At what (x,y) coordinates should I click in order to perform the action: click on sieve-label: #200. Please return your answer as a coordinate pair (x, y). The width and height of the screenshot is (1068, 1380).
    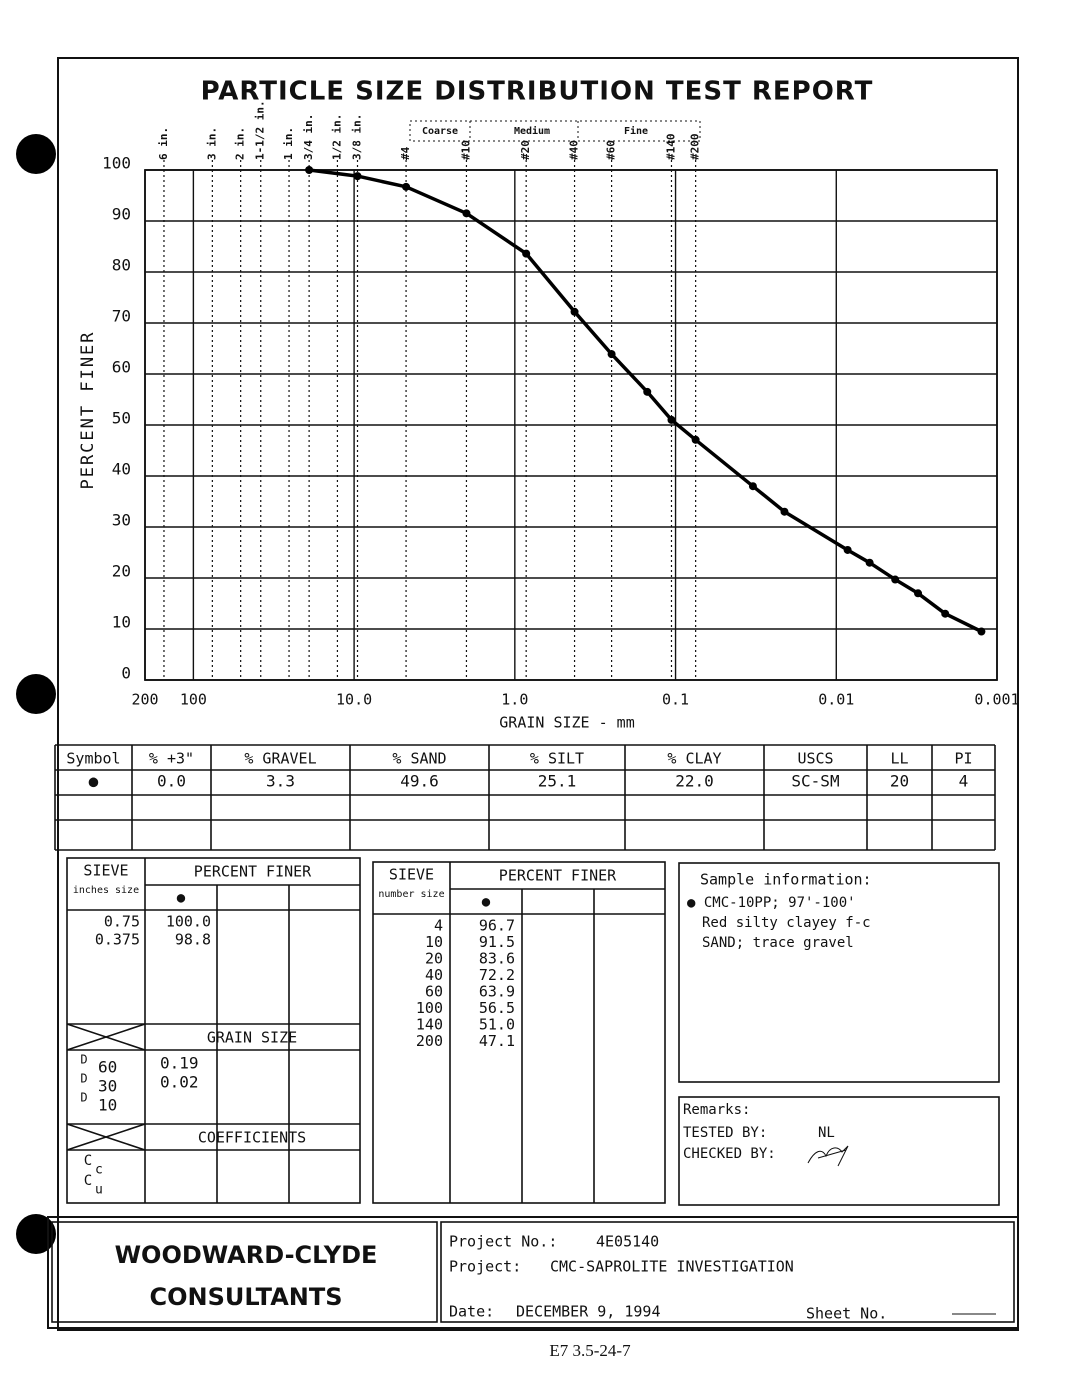
    Looking at the image, I should click on (695, 147).